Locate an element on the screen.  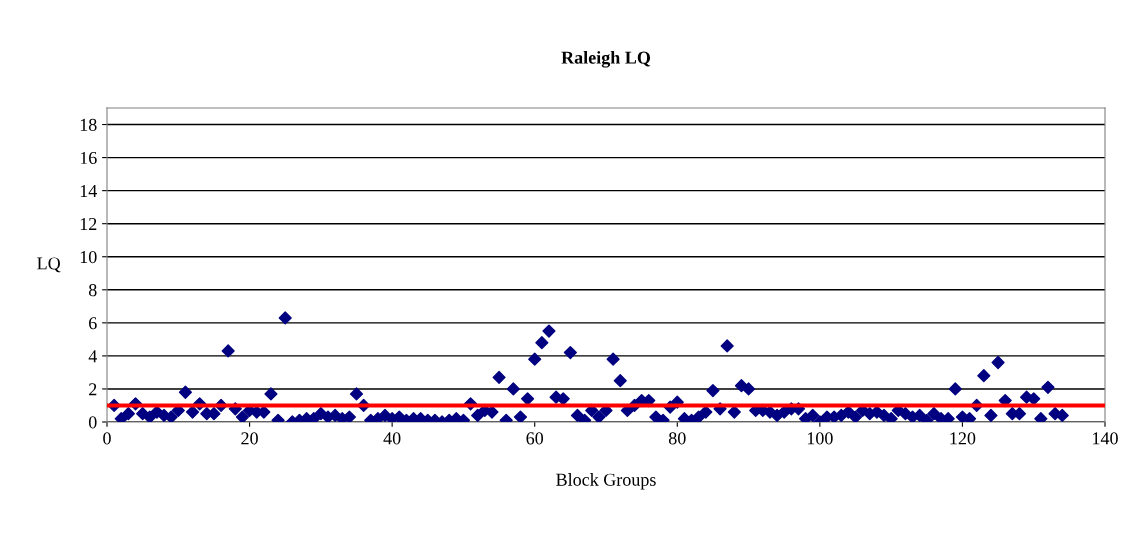
x-tick-label: 60 is located at coordinates (535, 438).